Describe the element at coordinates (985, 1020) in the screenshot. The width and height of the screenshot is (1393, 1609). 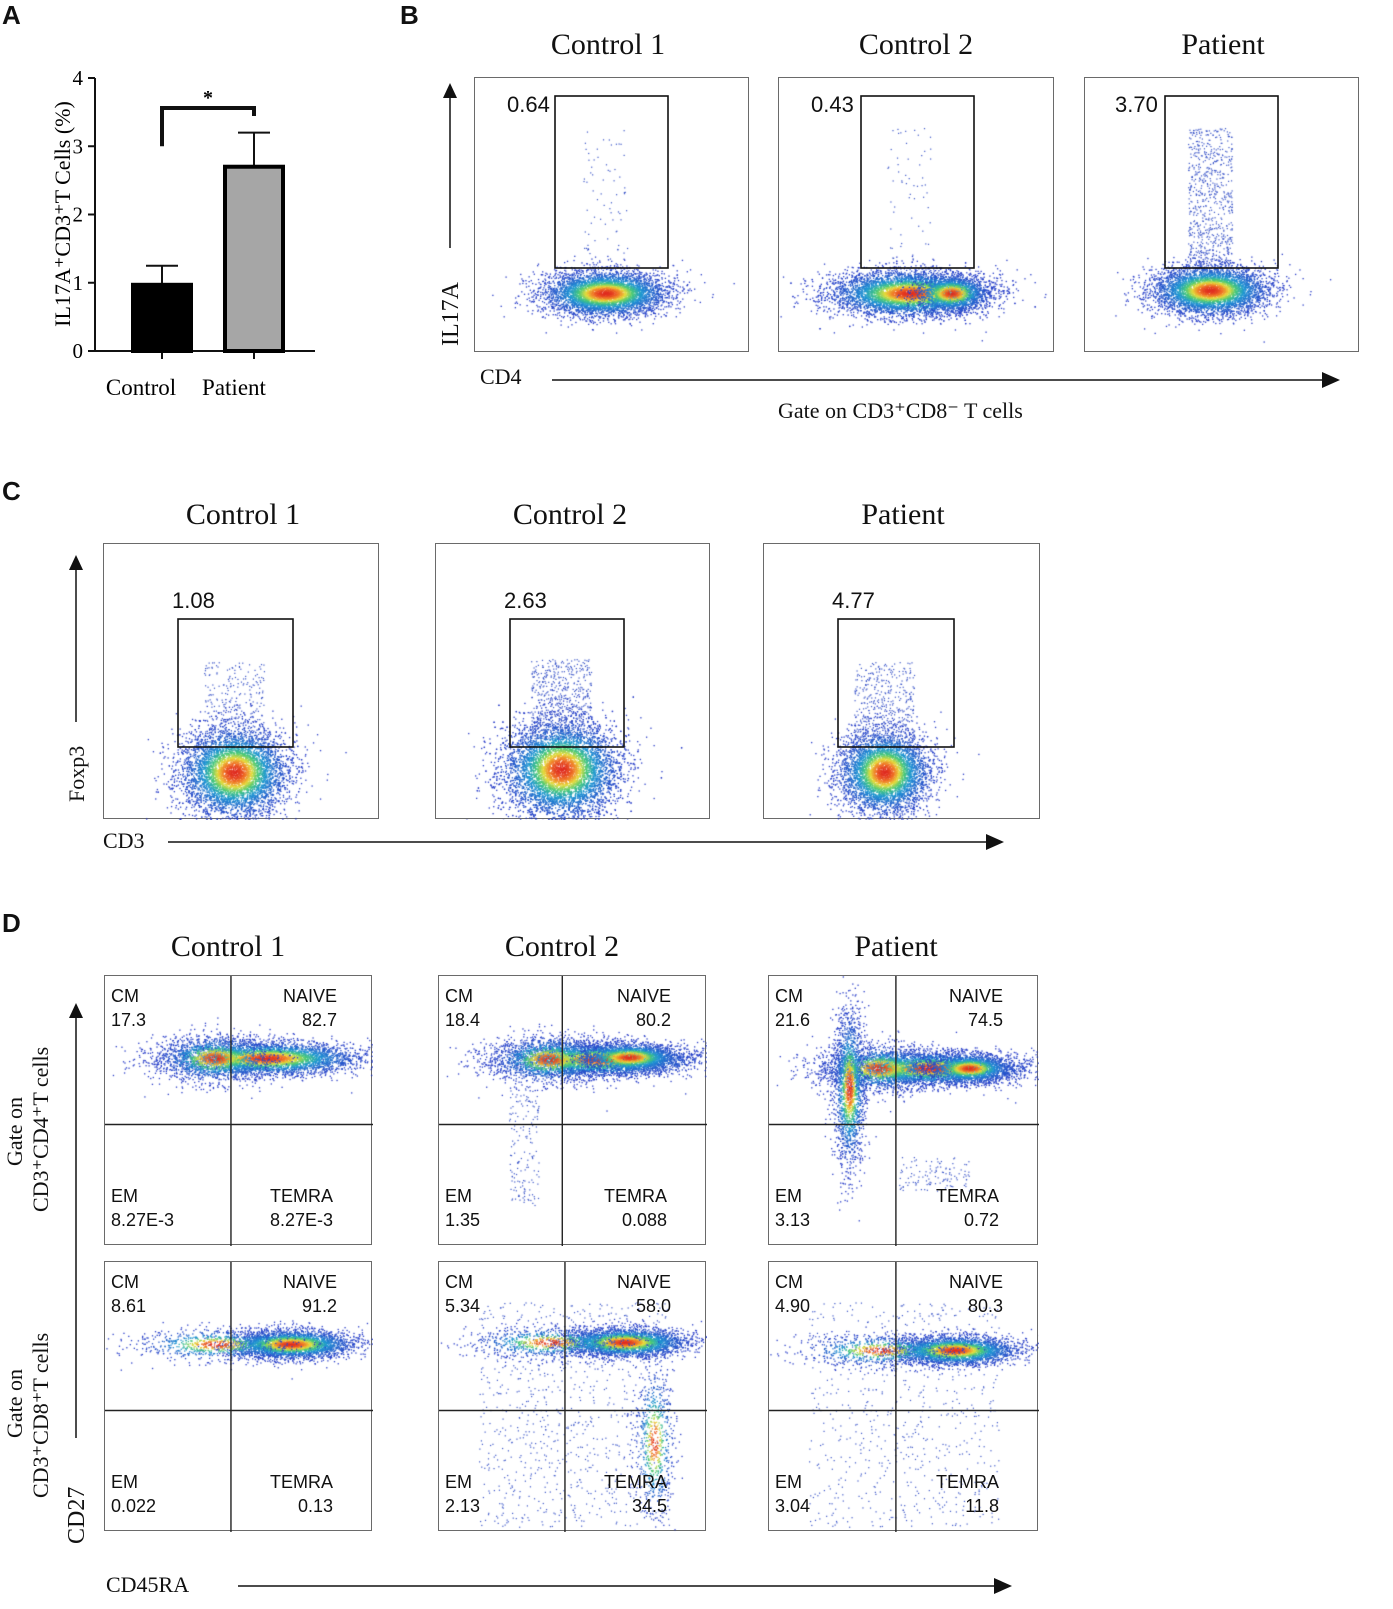
I see `d-quadrant-naive-value: 74.5` at that location.